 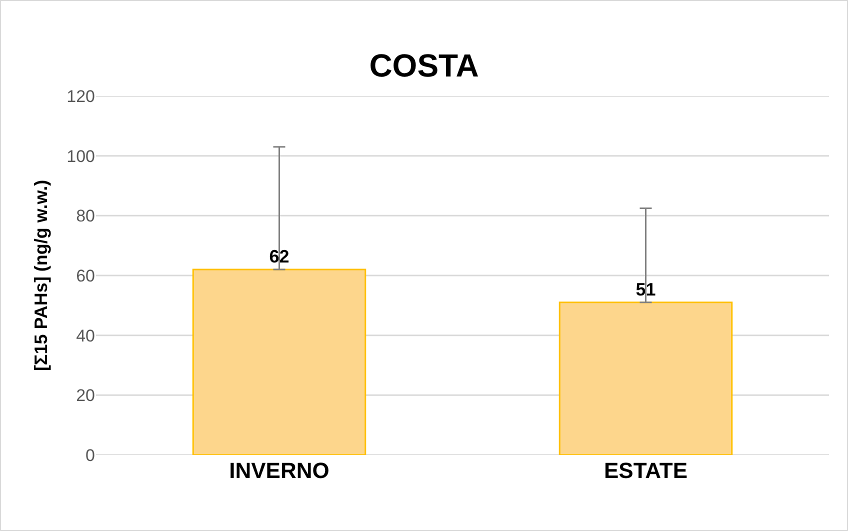 I want to click on y-axis-title: [Σ15 PAHs] (ng/g w.w.), so click(x=40, y=276).